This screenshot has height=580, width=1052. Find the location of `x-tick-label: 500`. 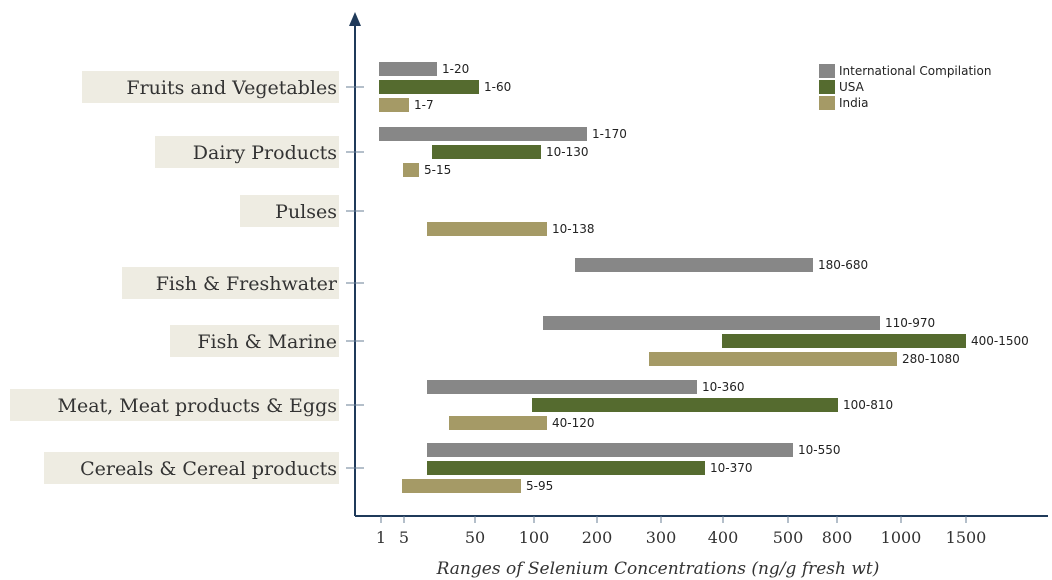

x-tick-label: 500 is located at coordinates (788, 537).